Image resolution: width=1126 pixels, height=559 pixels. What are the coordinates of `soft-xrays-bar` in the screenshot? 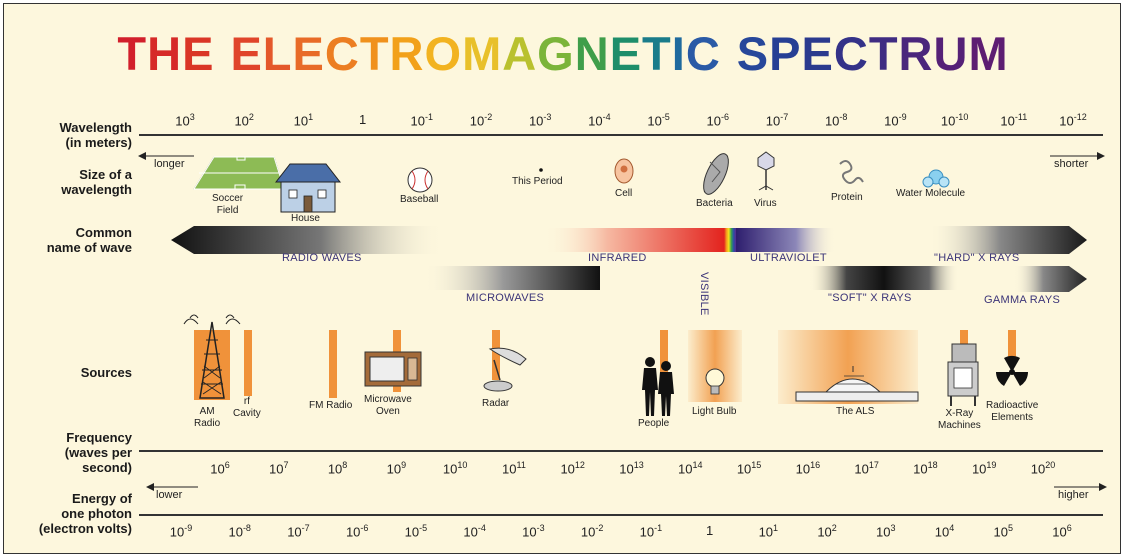 It's located at (884, 278).